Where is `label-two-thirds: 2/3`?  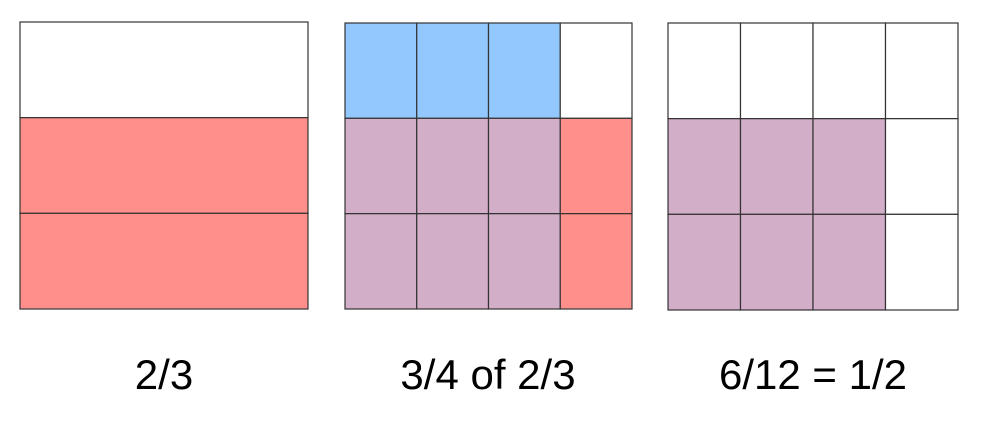 label-two-thirds: 2/3 is located at coordinates (164, 374).